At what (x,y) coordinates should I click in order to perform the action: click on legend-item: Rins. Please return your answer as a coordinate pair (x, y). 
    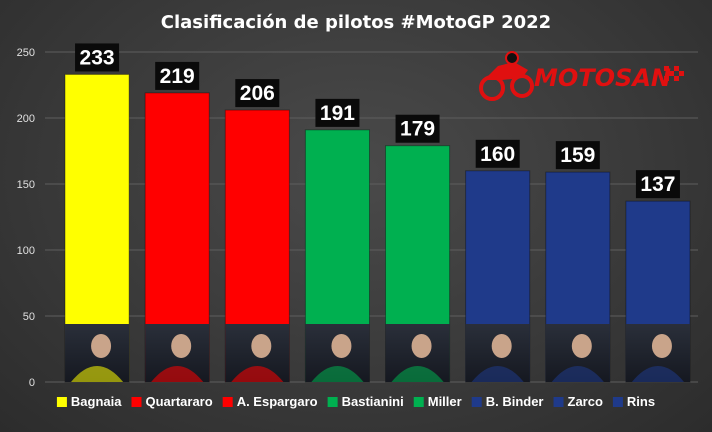
    Looking at the image, I should click on (633, 401).